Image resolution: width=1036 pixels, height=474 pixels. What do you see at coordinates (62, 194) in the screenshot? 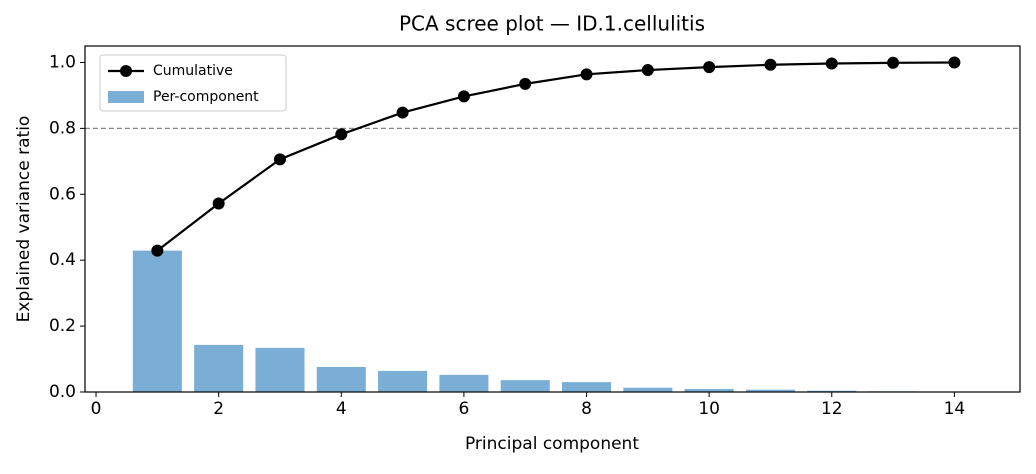
I see `y-tick-label: 0.6` at bounding box center [62, 194].